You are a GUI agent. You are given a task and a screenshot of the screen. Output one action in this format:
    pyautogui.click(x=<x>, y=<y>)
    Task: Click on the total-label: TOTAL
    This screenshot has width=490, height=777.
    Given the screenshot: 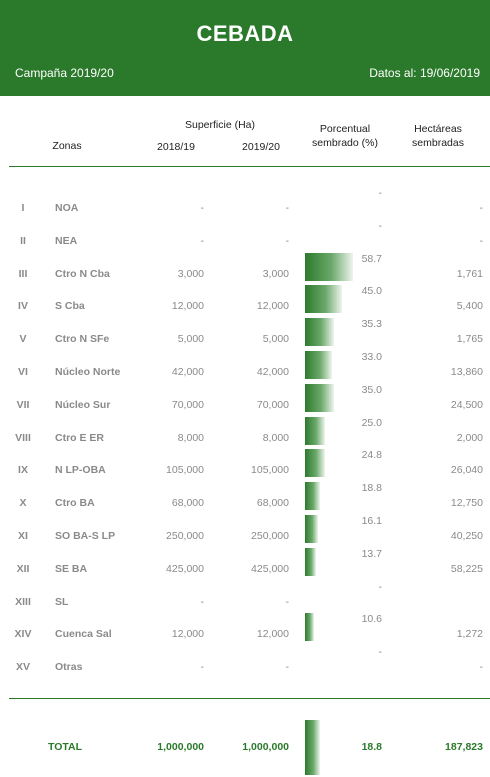 What is the action you would take?
    pyautogui.click(x=65, y=747)
    